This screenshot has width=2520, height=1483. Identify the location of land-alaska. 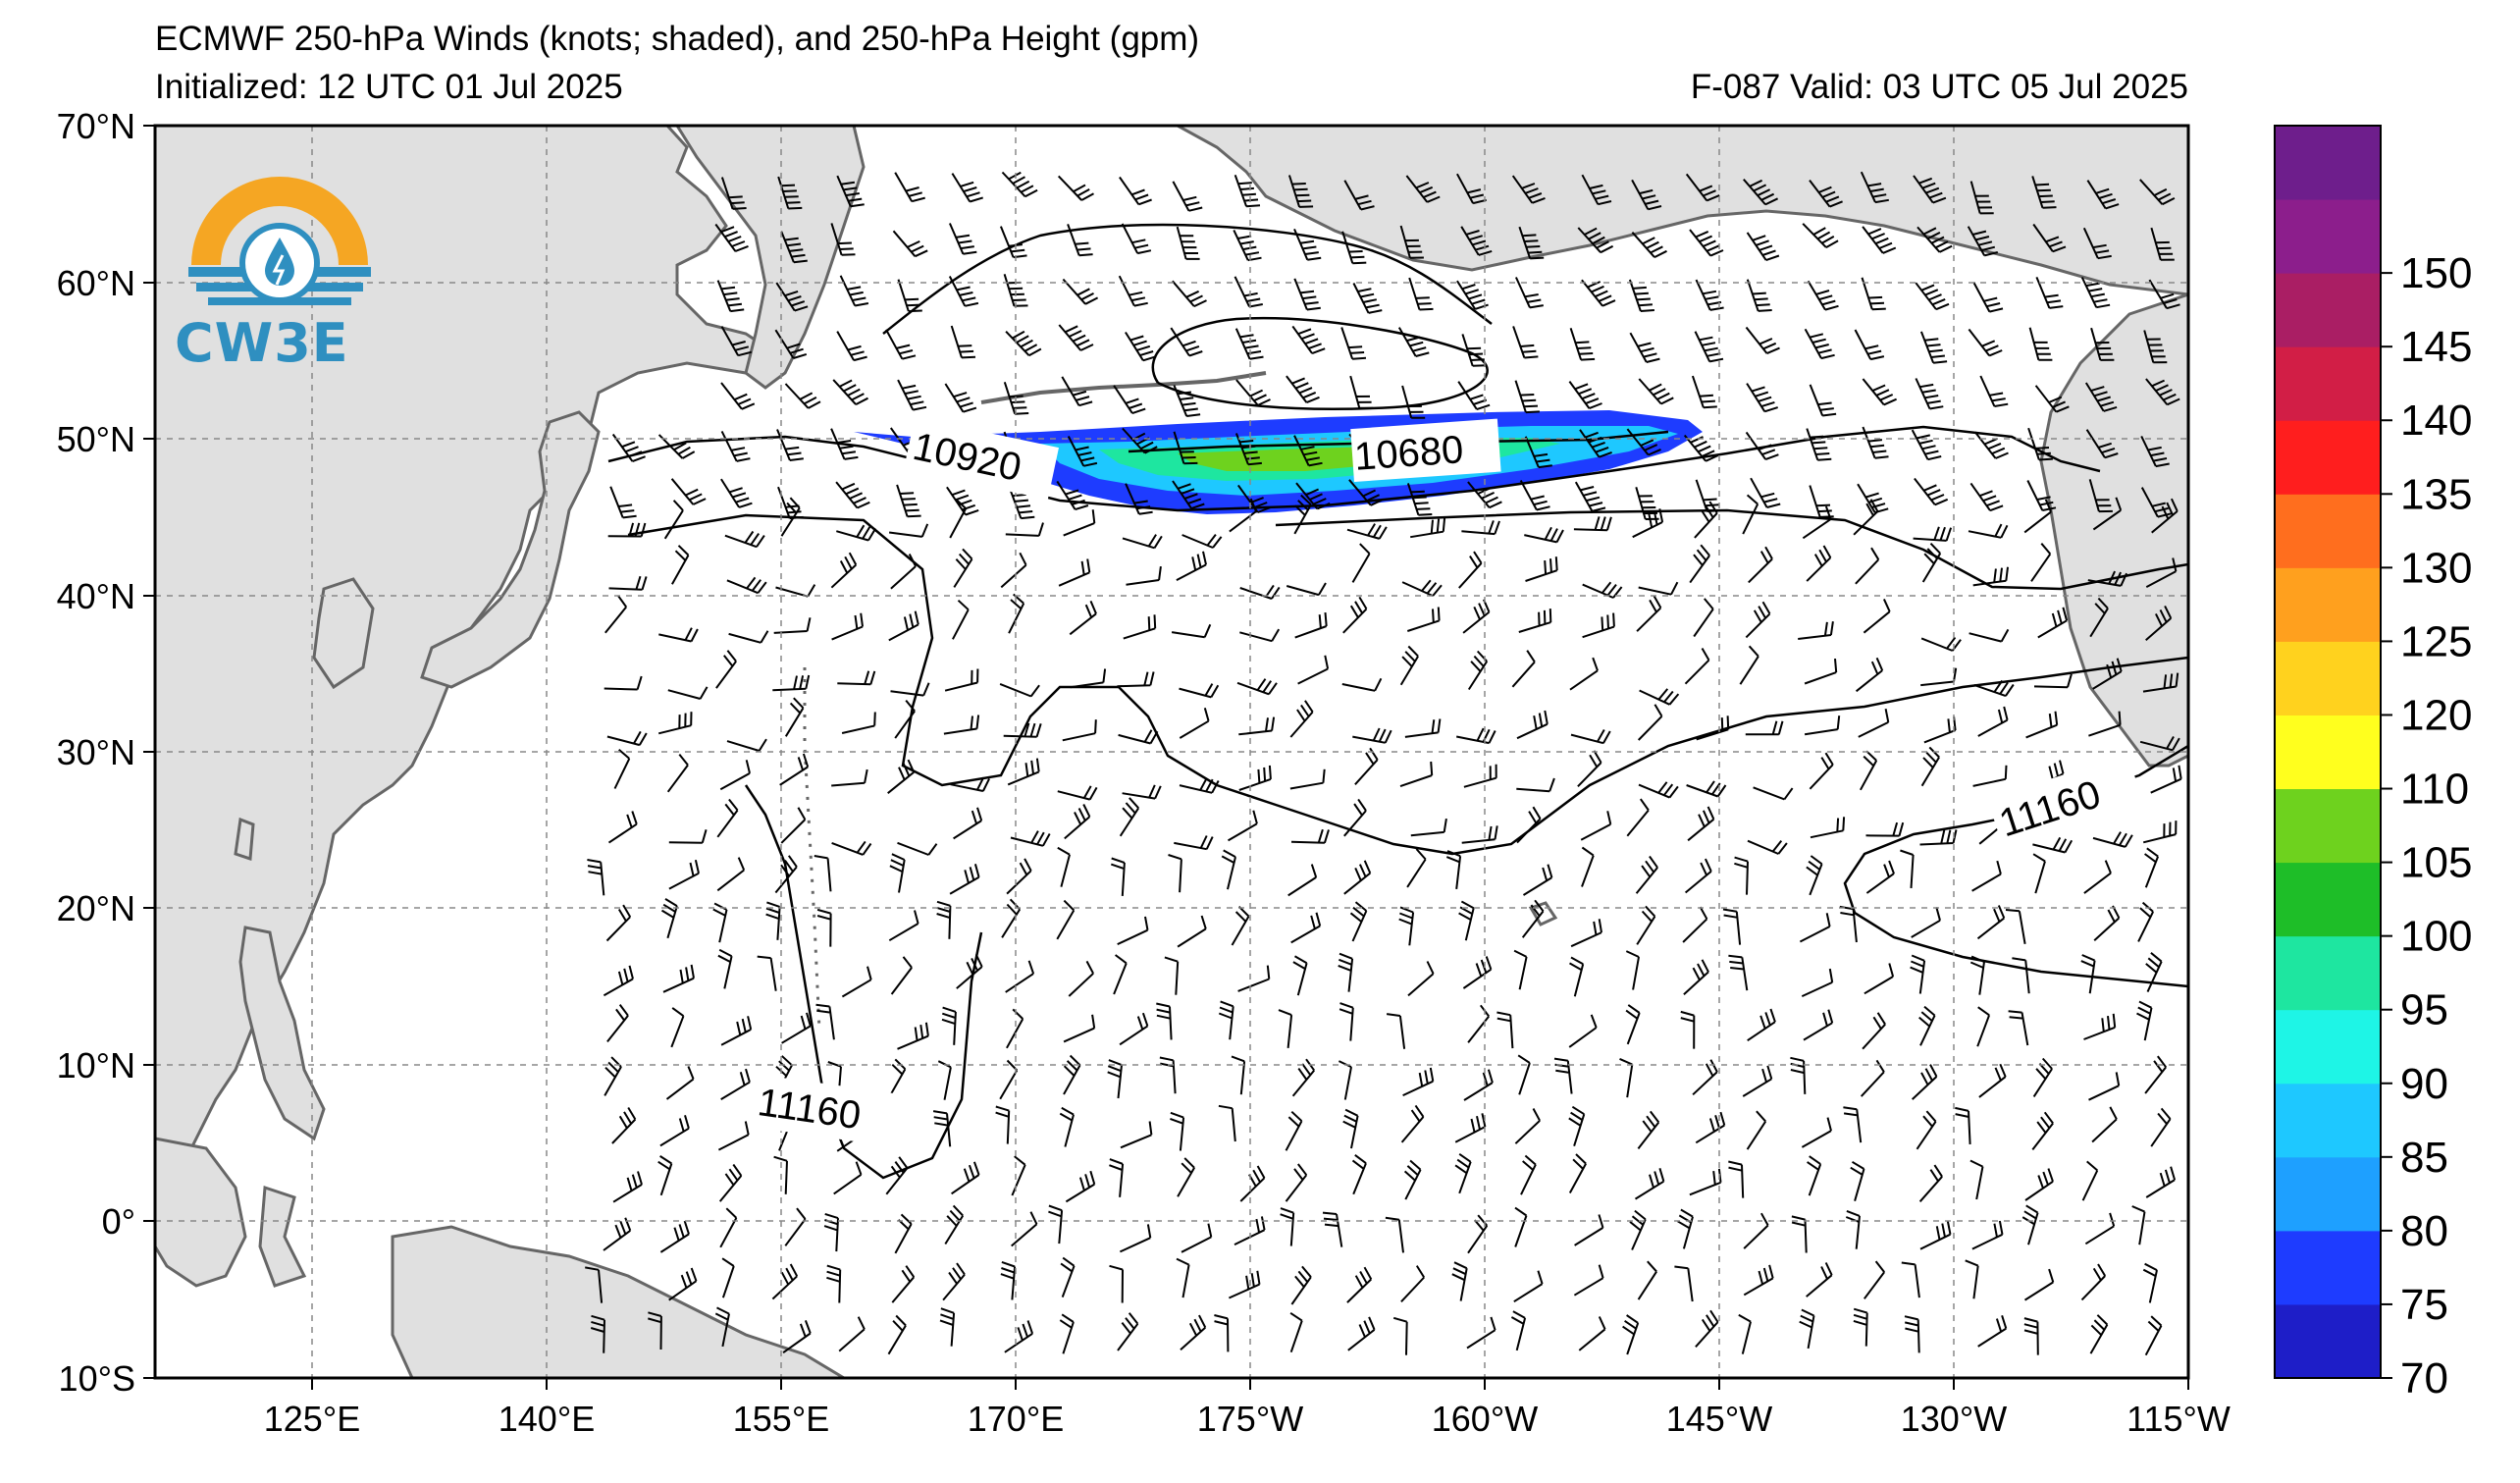
(1682, 211).